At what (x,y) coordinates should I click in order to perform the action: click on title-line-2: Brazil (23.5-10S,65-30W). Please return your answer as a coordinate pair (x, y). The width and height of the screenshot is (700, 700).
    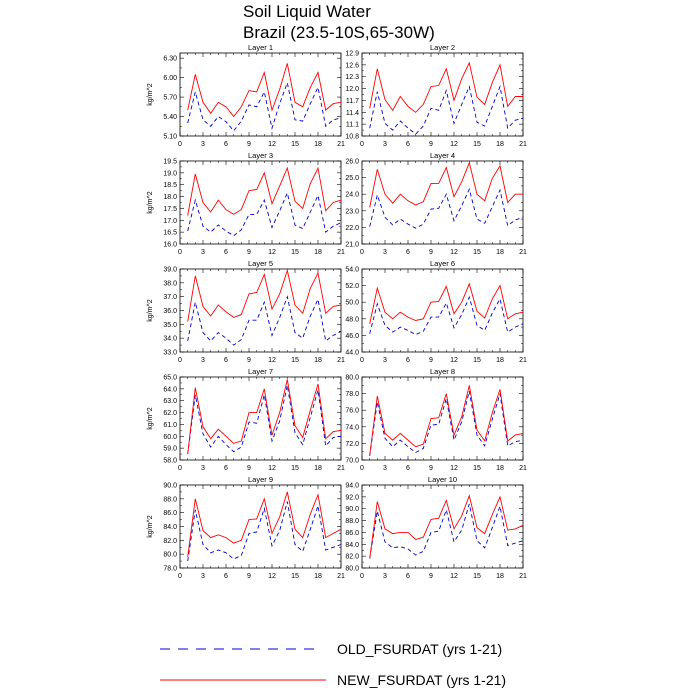
    Looking at the image, I should click on (339, 32).